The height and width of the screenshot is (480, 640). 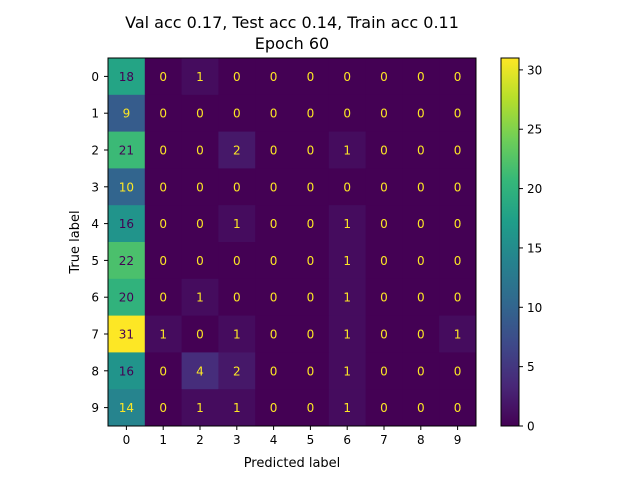 I want to click on y-axis-label: True label, so click(x=75, y=242).